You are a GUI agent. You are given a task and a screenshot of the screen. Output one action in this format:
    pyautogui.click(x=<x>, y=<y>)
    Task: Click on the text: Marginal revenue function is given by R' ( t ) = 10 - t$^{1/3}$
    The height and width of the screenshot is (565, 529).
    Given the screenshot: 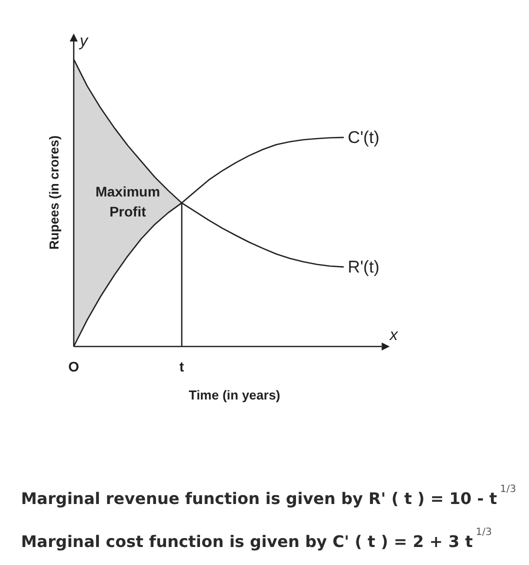 What is the action you would take?
    pyautogui.click(x=268, y=496)
    